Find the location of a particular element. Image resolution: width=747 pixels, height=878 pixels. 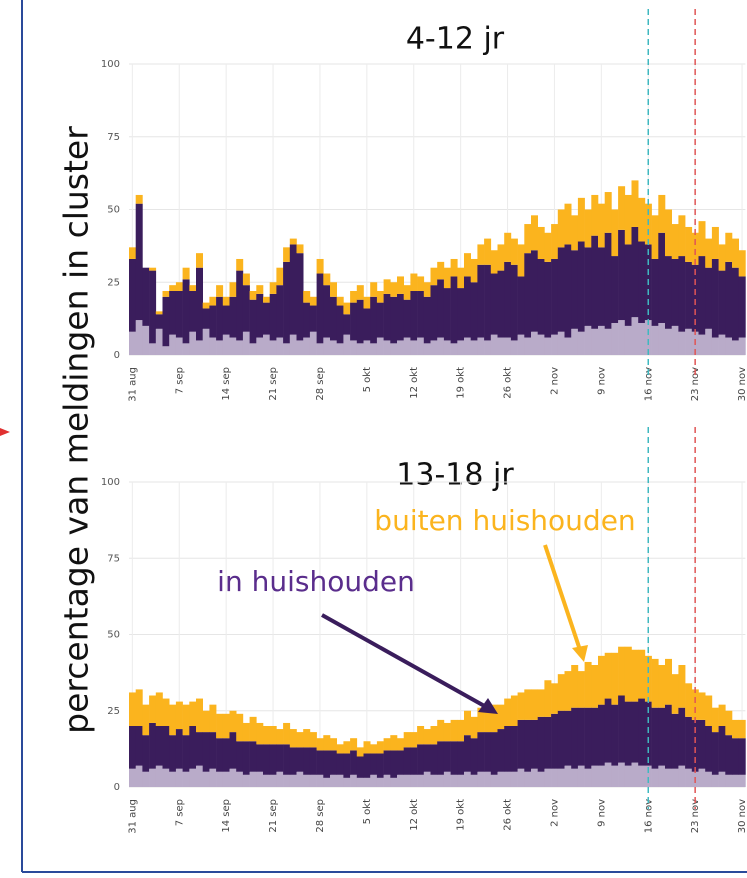

y-tick-label: 75 is located at coordinates (113, 558).